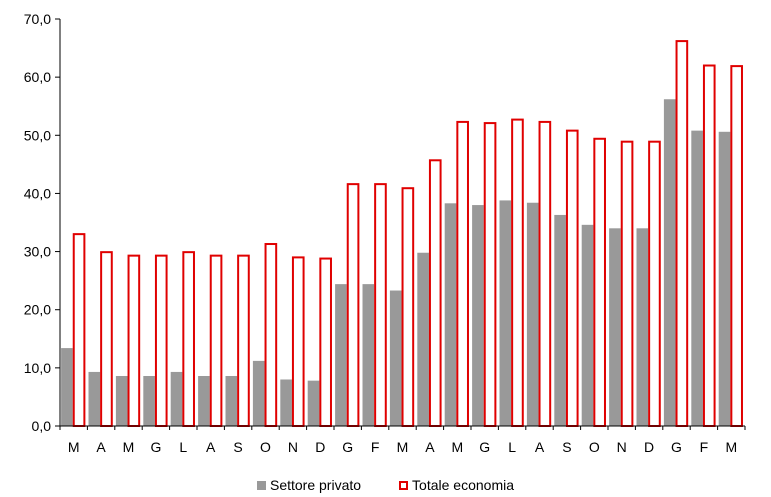 This screenshot has width=771, height=497. What do you see at coordinates (404, 485) in the screenshot?
I see `legend-swatch-totale-economia` at bounding box center [404, 485].